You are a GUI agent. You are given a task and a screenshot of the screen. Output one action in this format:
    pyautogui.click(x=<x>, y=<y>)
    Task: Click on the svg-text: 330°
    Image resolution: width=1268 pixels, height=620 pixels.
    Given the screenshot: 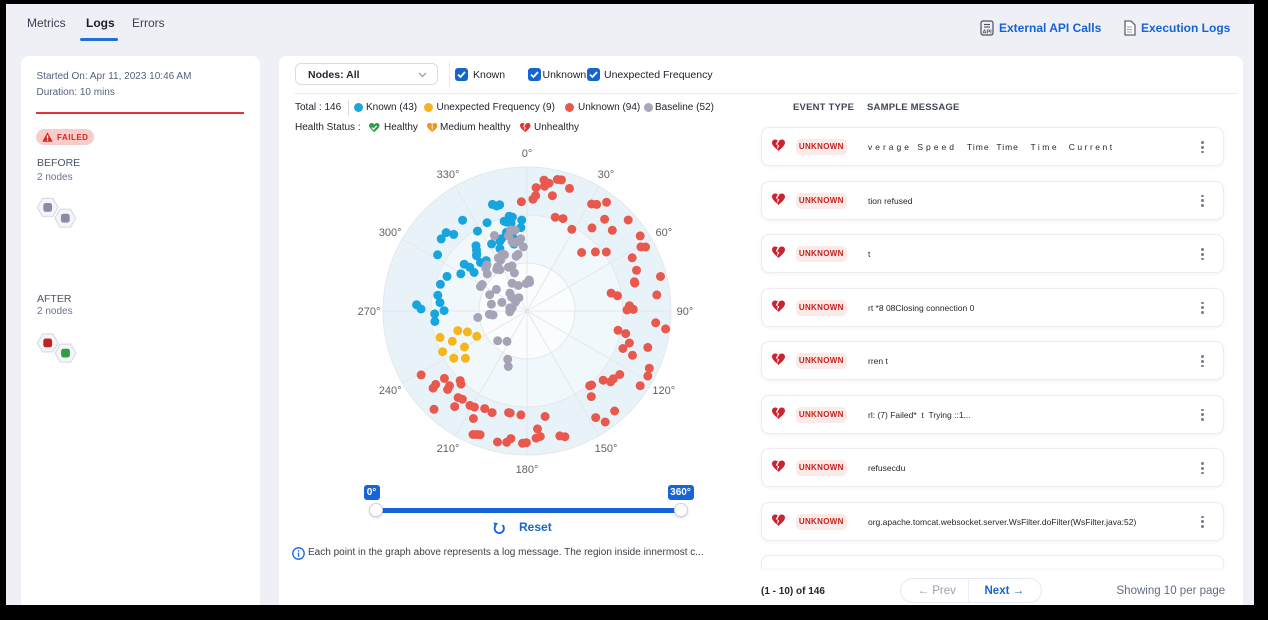 What is the action you would take?
    pyautogui.click(x=448, y=175)
    